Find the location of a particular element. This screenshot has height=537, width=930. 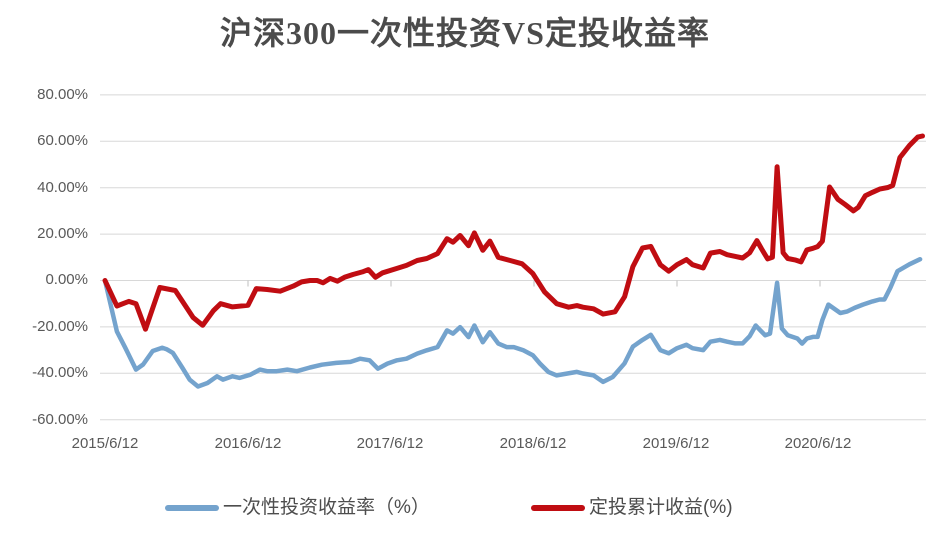

x-axis-tick-label: 2017/6/12 is located at coordinates (390, 443).